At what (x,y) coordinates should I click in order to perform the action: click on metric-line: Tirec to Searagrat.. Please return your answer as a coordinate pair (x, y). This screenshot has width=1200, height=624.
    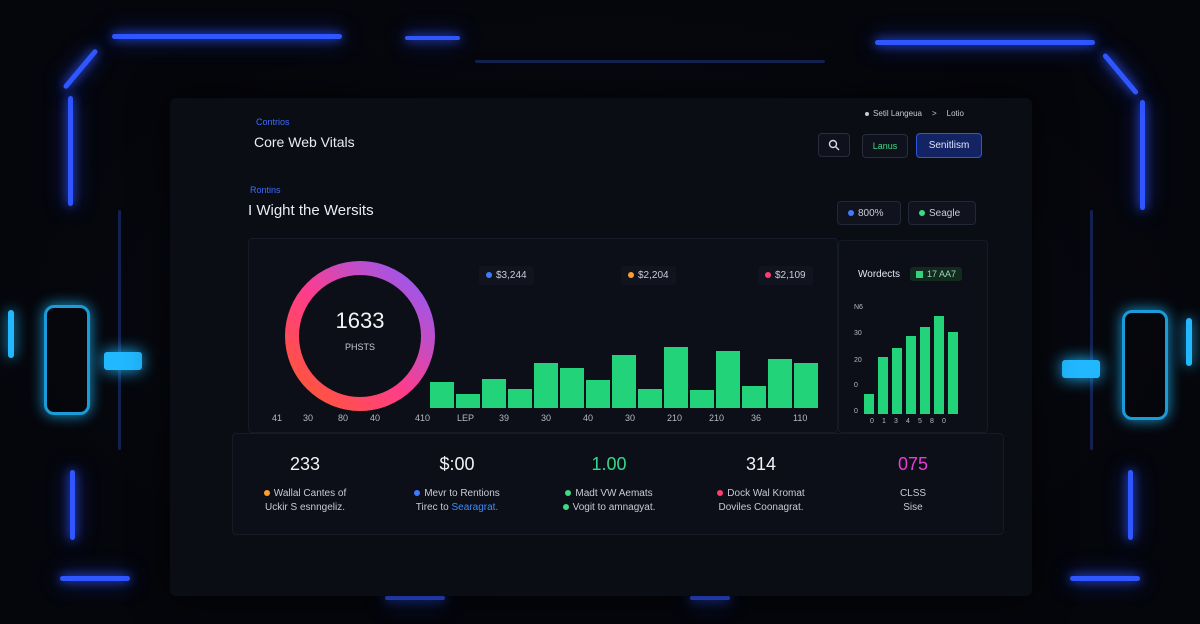
    Looking at the image, I should click on (457, 508).